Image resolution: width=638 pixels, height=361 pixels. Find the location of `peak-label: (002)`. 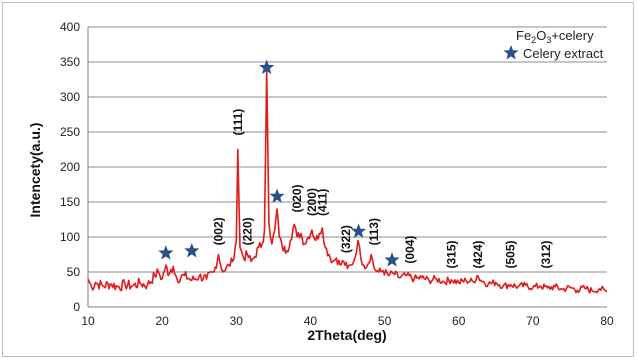

peak-label: (002) is located at coordinates (219, 231).